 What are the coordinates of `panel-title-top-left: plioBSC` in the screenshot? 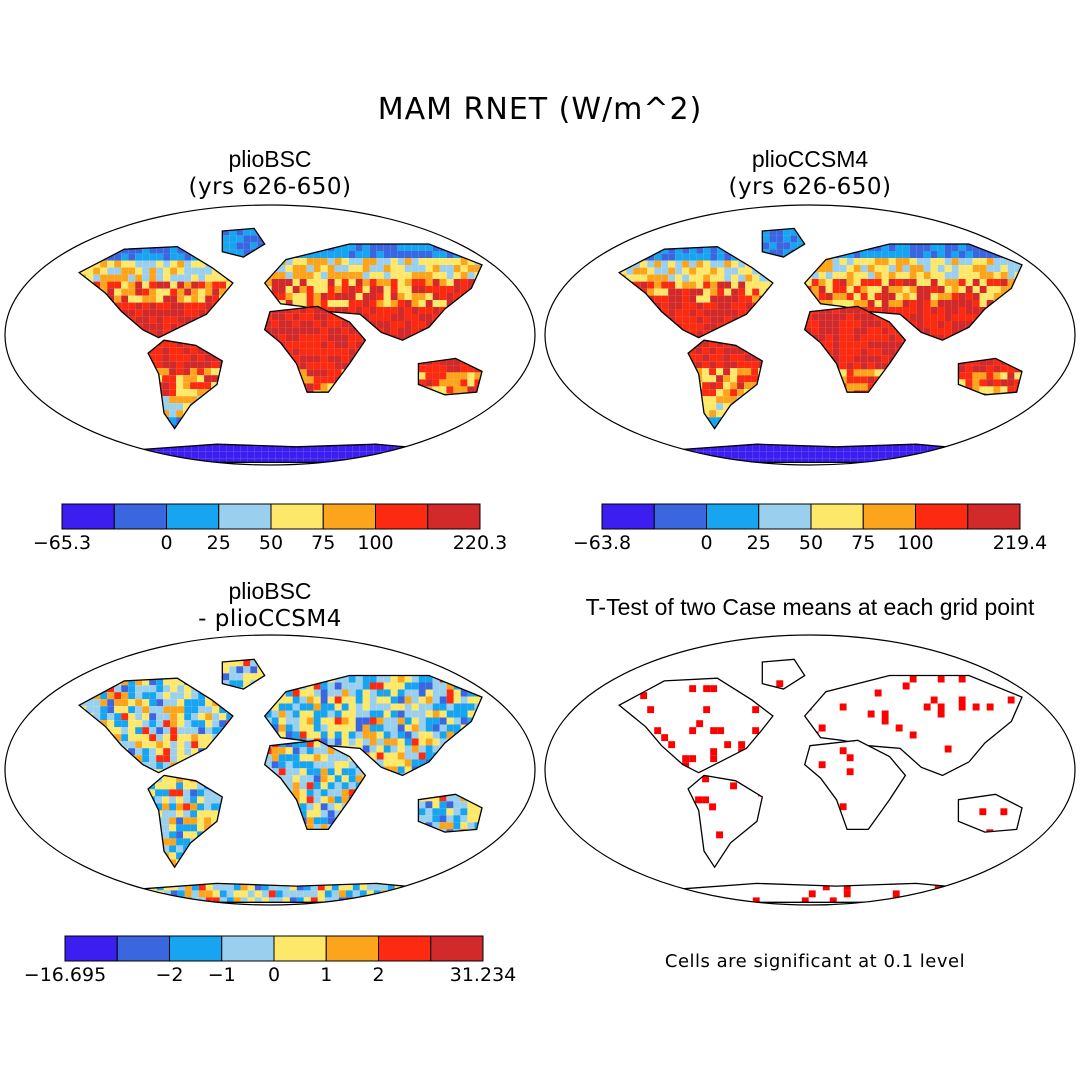 It's located at (270, 159).